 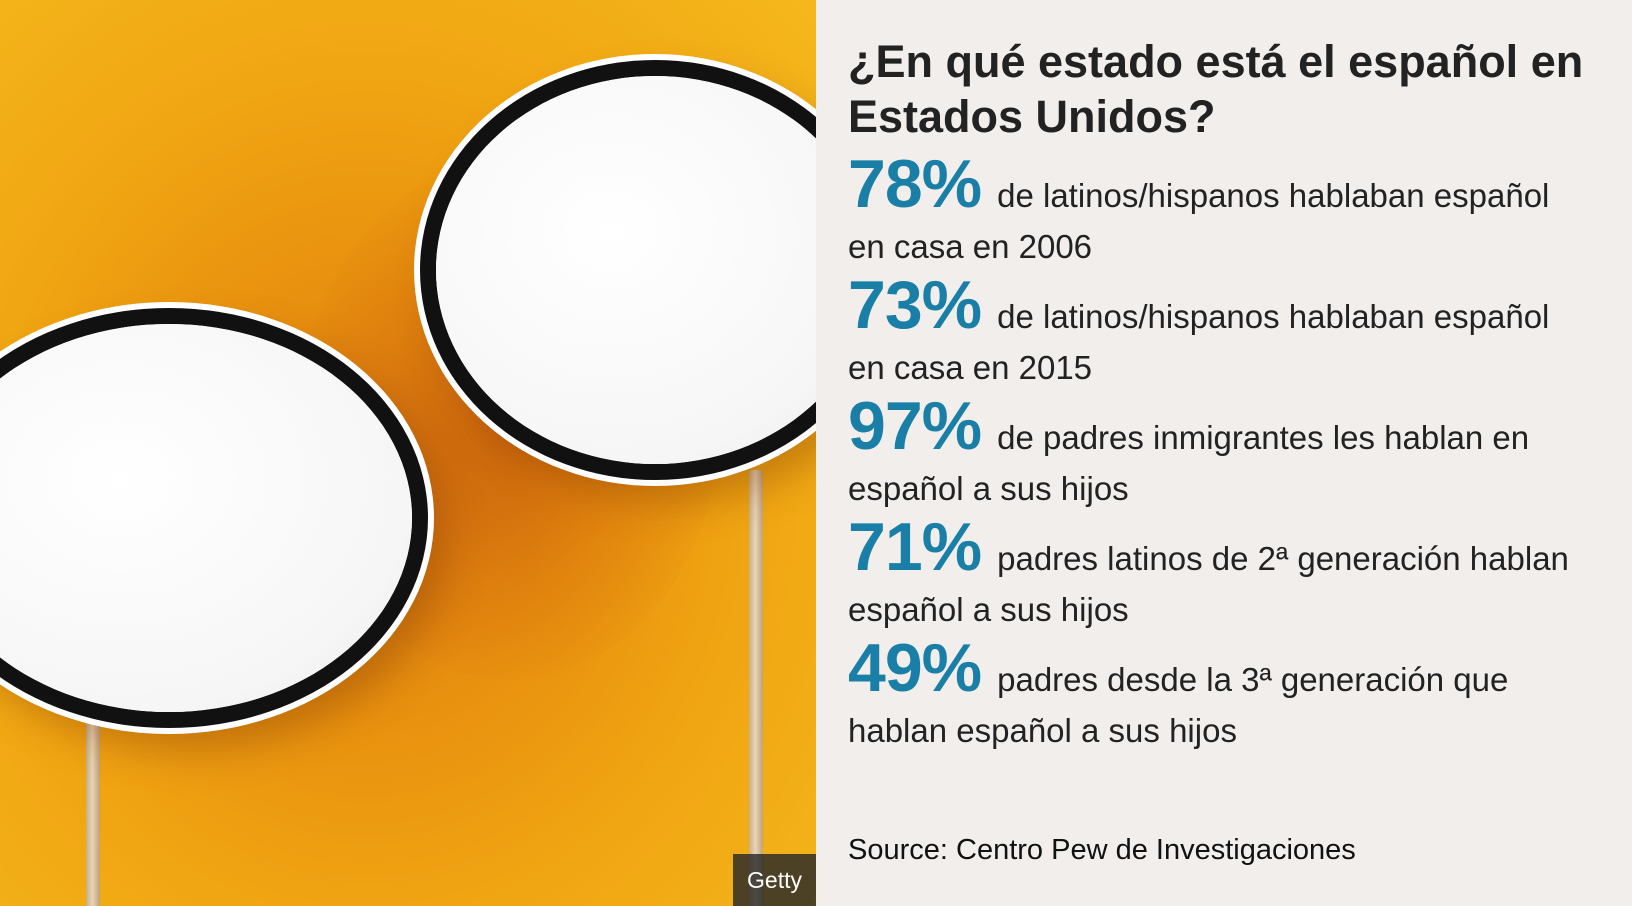 I want to click on stat-value: 49%, so click(x=915, y=668).